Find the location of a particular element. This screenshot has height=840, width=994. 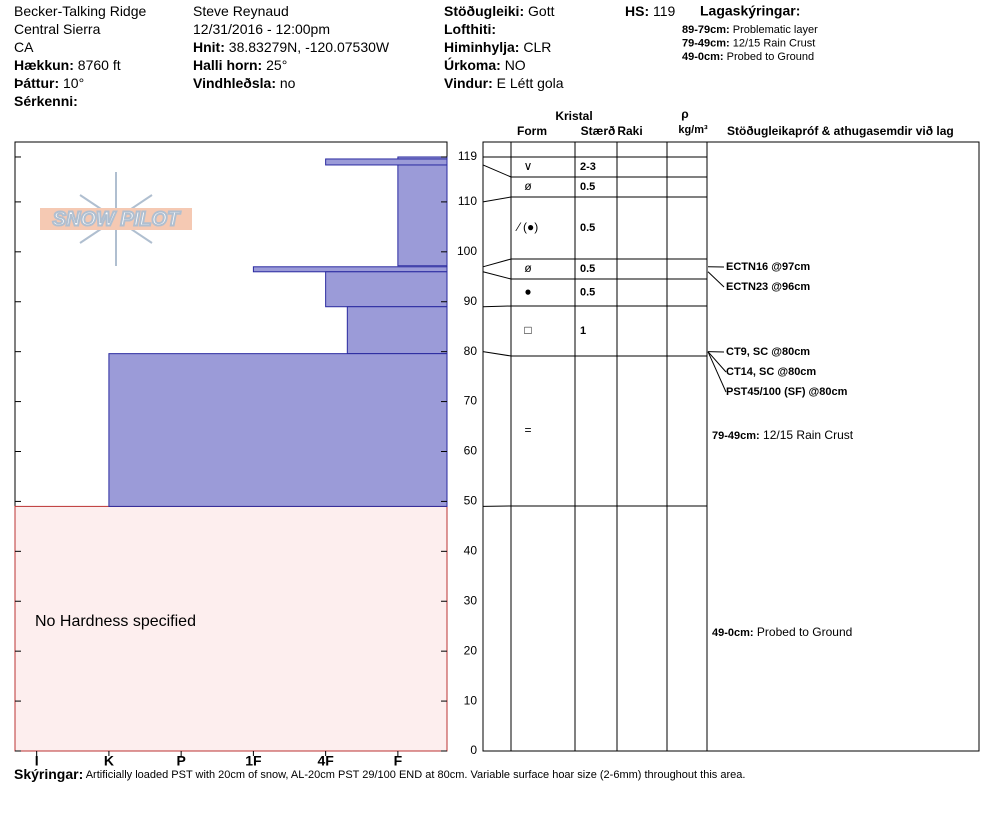

column-header: Stærð is located at coordinates (598, 131).